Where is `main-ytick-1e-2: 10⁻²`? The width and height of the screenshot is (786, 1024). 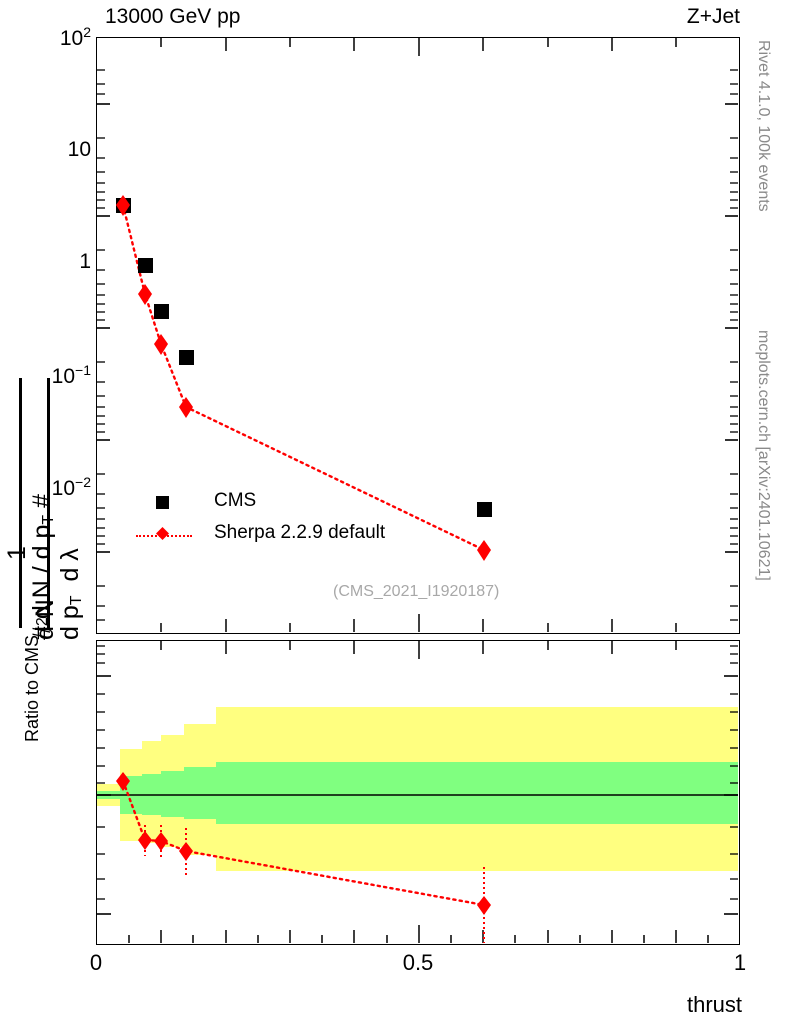
main-ytick-1e-2: 10⁻² is located at coordinates (71, 487).